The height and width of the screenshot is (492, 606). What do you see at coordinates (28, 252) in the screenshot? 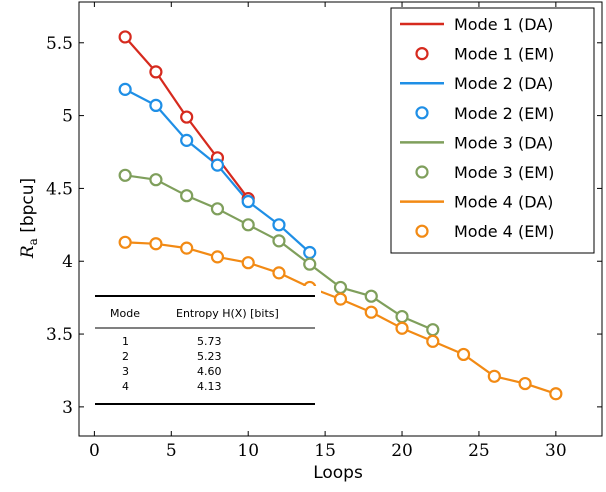
I see `y-axis-label-symbol: R` at bounding box center [28, 252].